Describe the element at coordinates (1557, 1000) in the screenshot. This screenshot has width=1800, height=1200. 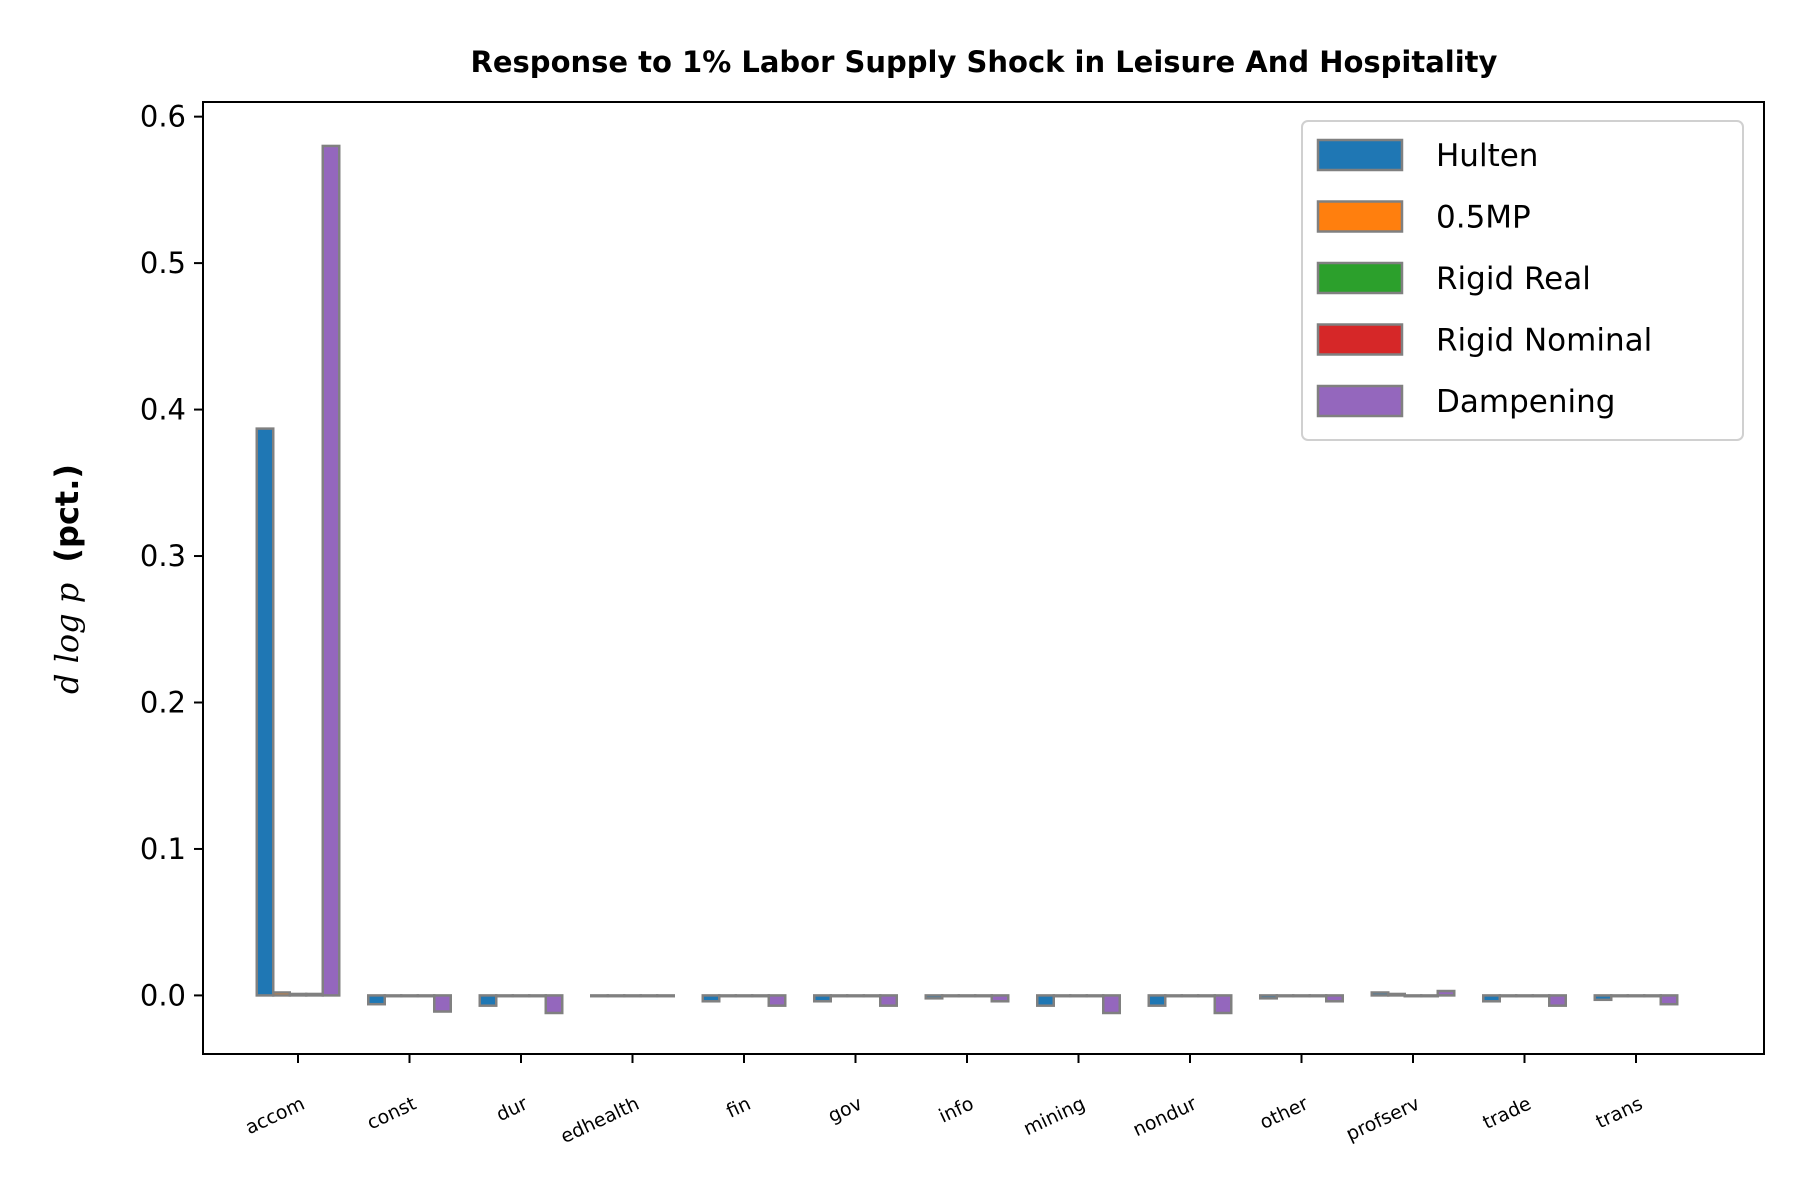
I see `bar-dampening-trade` at that location.